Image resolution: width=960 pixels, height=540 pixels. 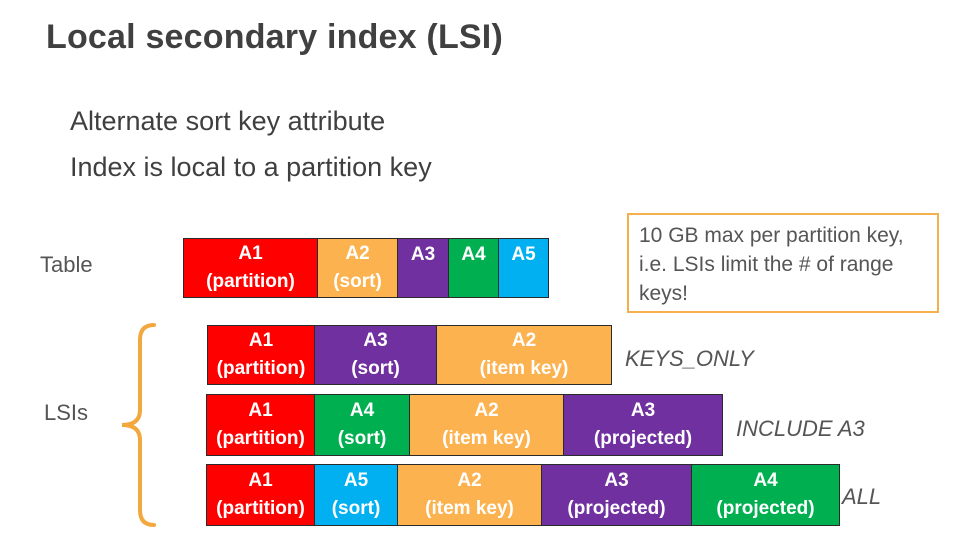 What do you see at coordinates (765, 495) in the screenshot?
I see `lsi-cell-a4: A4 (projected)` at bounding box center [765, 495].